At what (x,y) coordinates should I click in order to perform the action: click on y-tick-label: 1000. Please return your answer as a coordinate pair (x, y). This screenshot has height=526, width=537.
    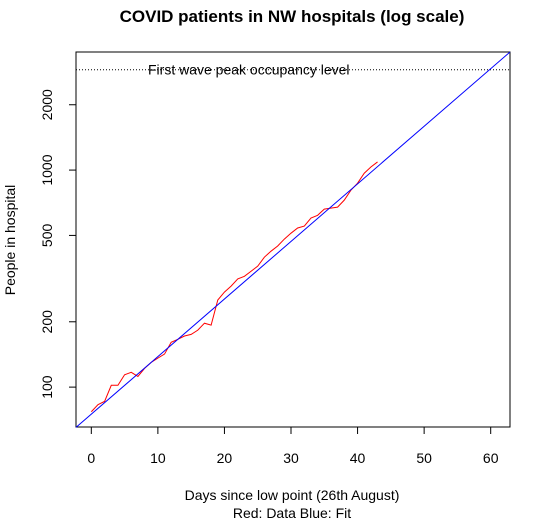
    Looking at the image, I should click on (47, 169).